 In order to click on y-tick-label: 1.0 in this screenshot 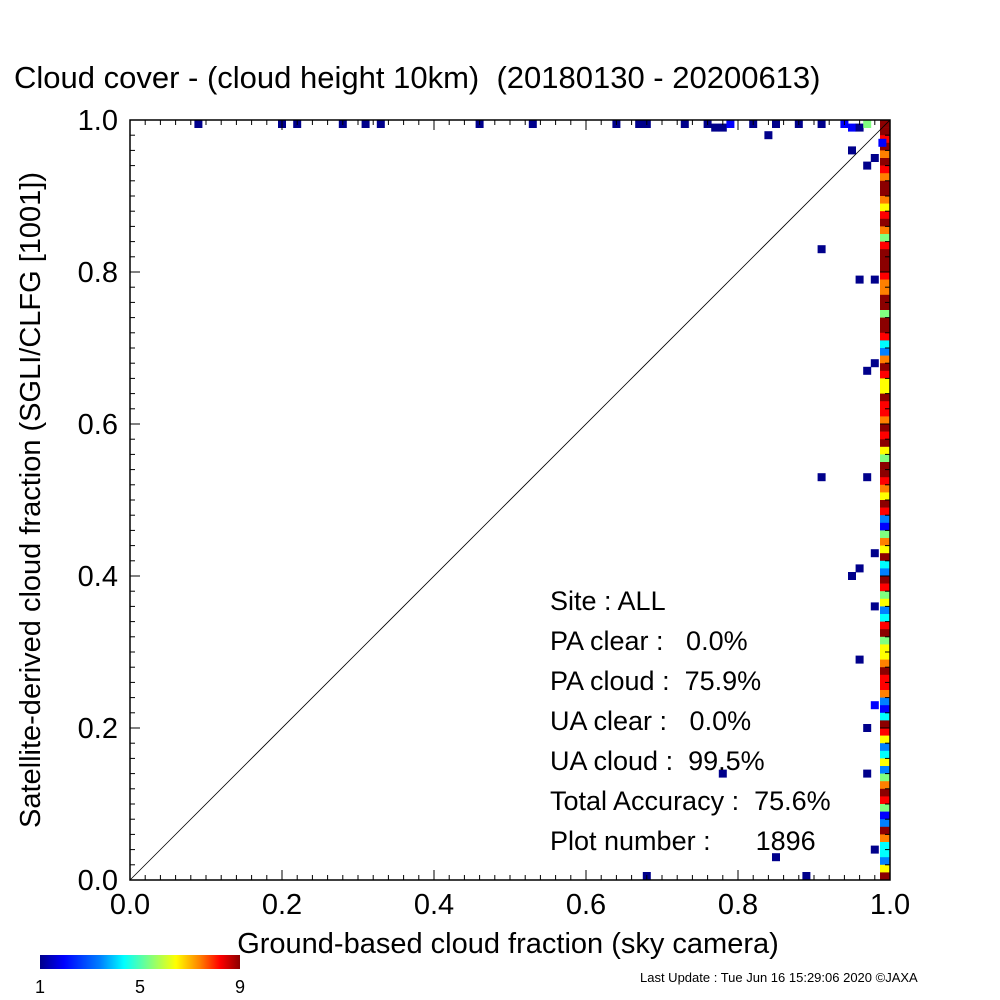, I will do `click(98, 121)`.